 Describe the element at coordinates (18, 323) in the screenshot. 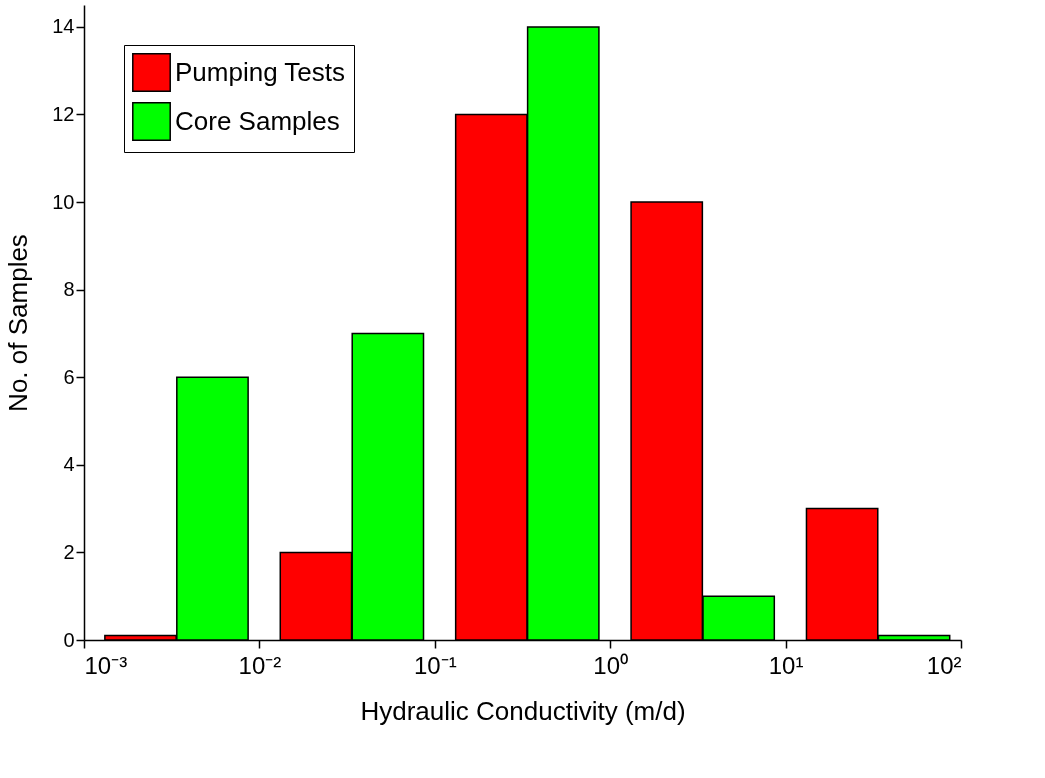

I see `y-axis-title: No. of Samples` at that location.